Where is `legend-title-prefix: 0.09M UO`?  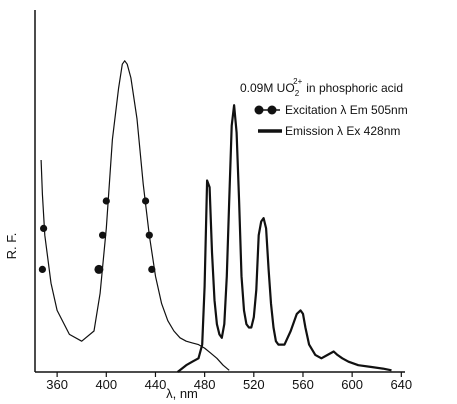
legend-title-prefix: 0.09M UO is located at coordinates (267, 88).